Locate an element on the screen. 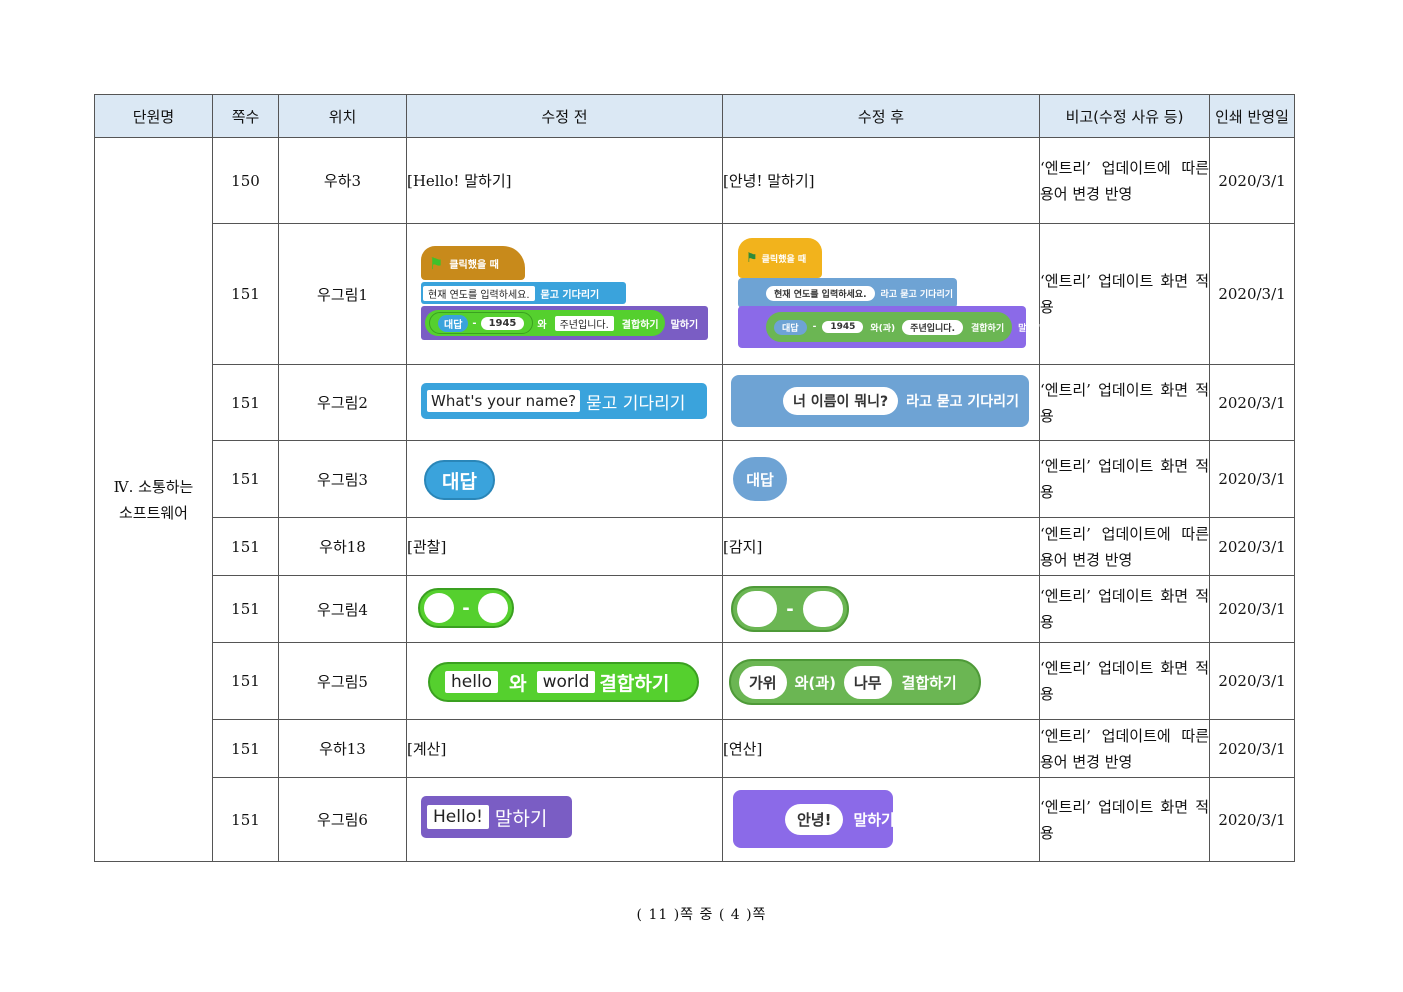  ask-block: 현재 연도를 입력하세요. 라고 묻고 기다리기 is located at coordinates (847, 293).